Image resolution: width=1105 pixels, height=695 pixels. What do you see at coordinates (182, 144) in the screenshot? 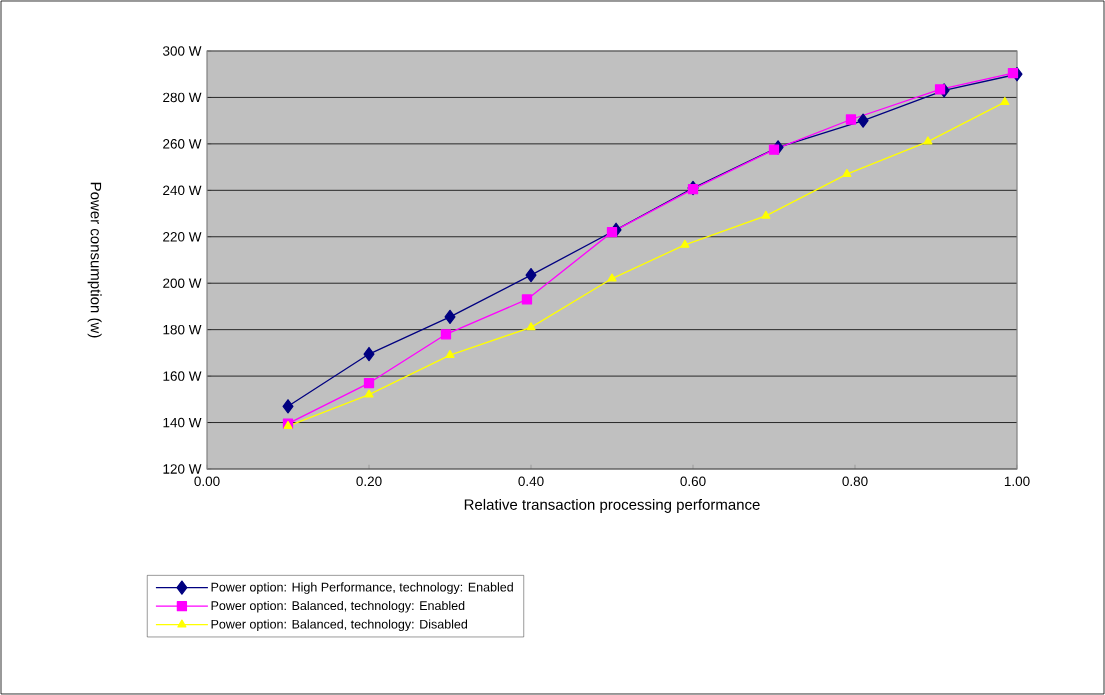
I see `y-tick-label: 260 W` at bounding box center [182, 144].